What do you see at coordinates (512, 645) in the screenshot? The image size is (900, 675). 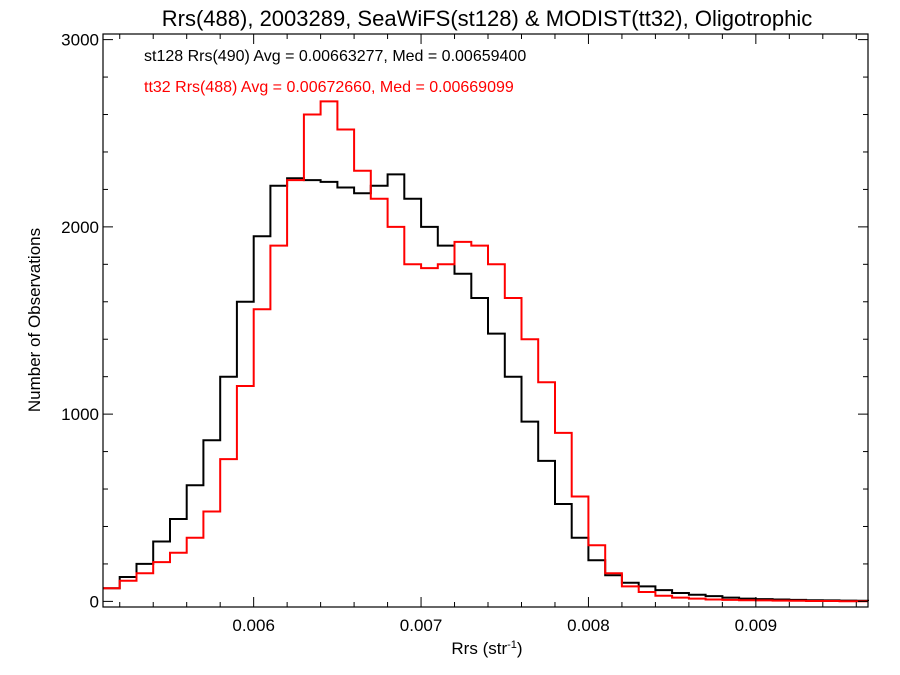 I see `x-axis-label-superscript: -1` at bounding box center [512, 645].